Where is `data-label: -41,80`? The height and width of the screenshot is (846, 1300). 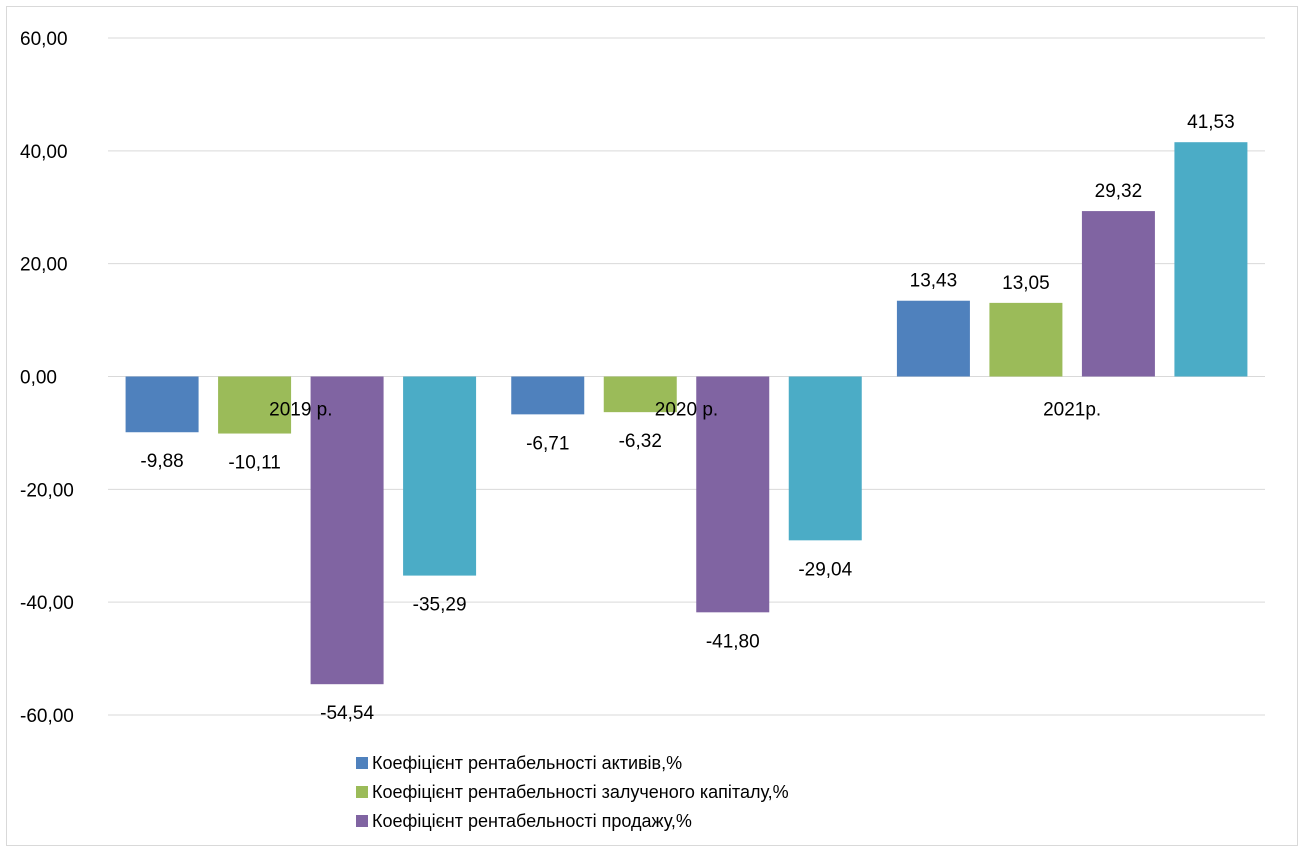
data-label: -41,80 is located at coordinates (733, 641).